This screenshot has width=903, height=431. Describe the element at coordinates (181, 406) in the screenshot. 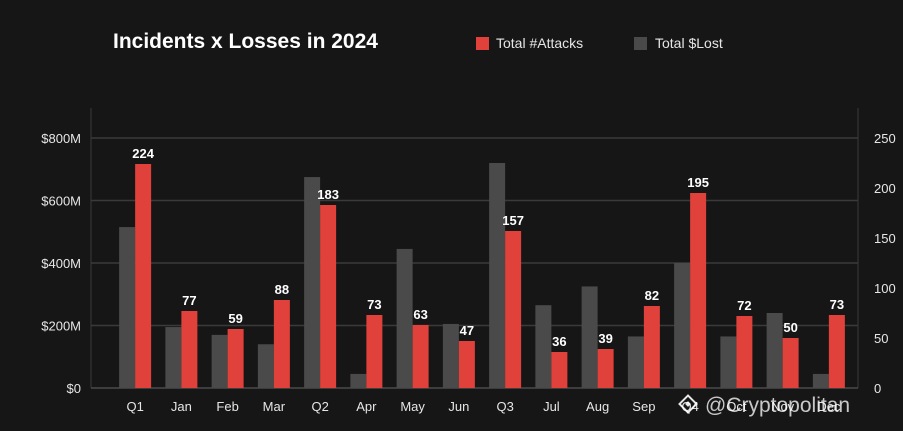

I see `category-label: Jan` at that location.